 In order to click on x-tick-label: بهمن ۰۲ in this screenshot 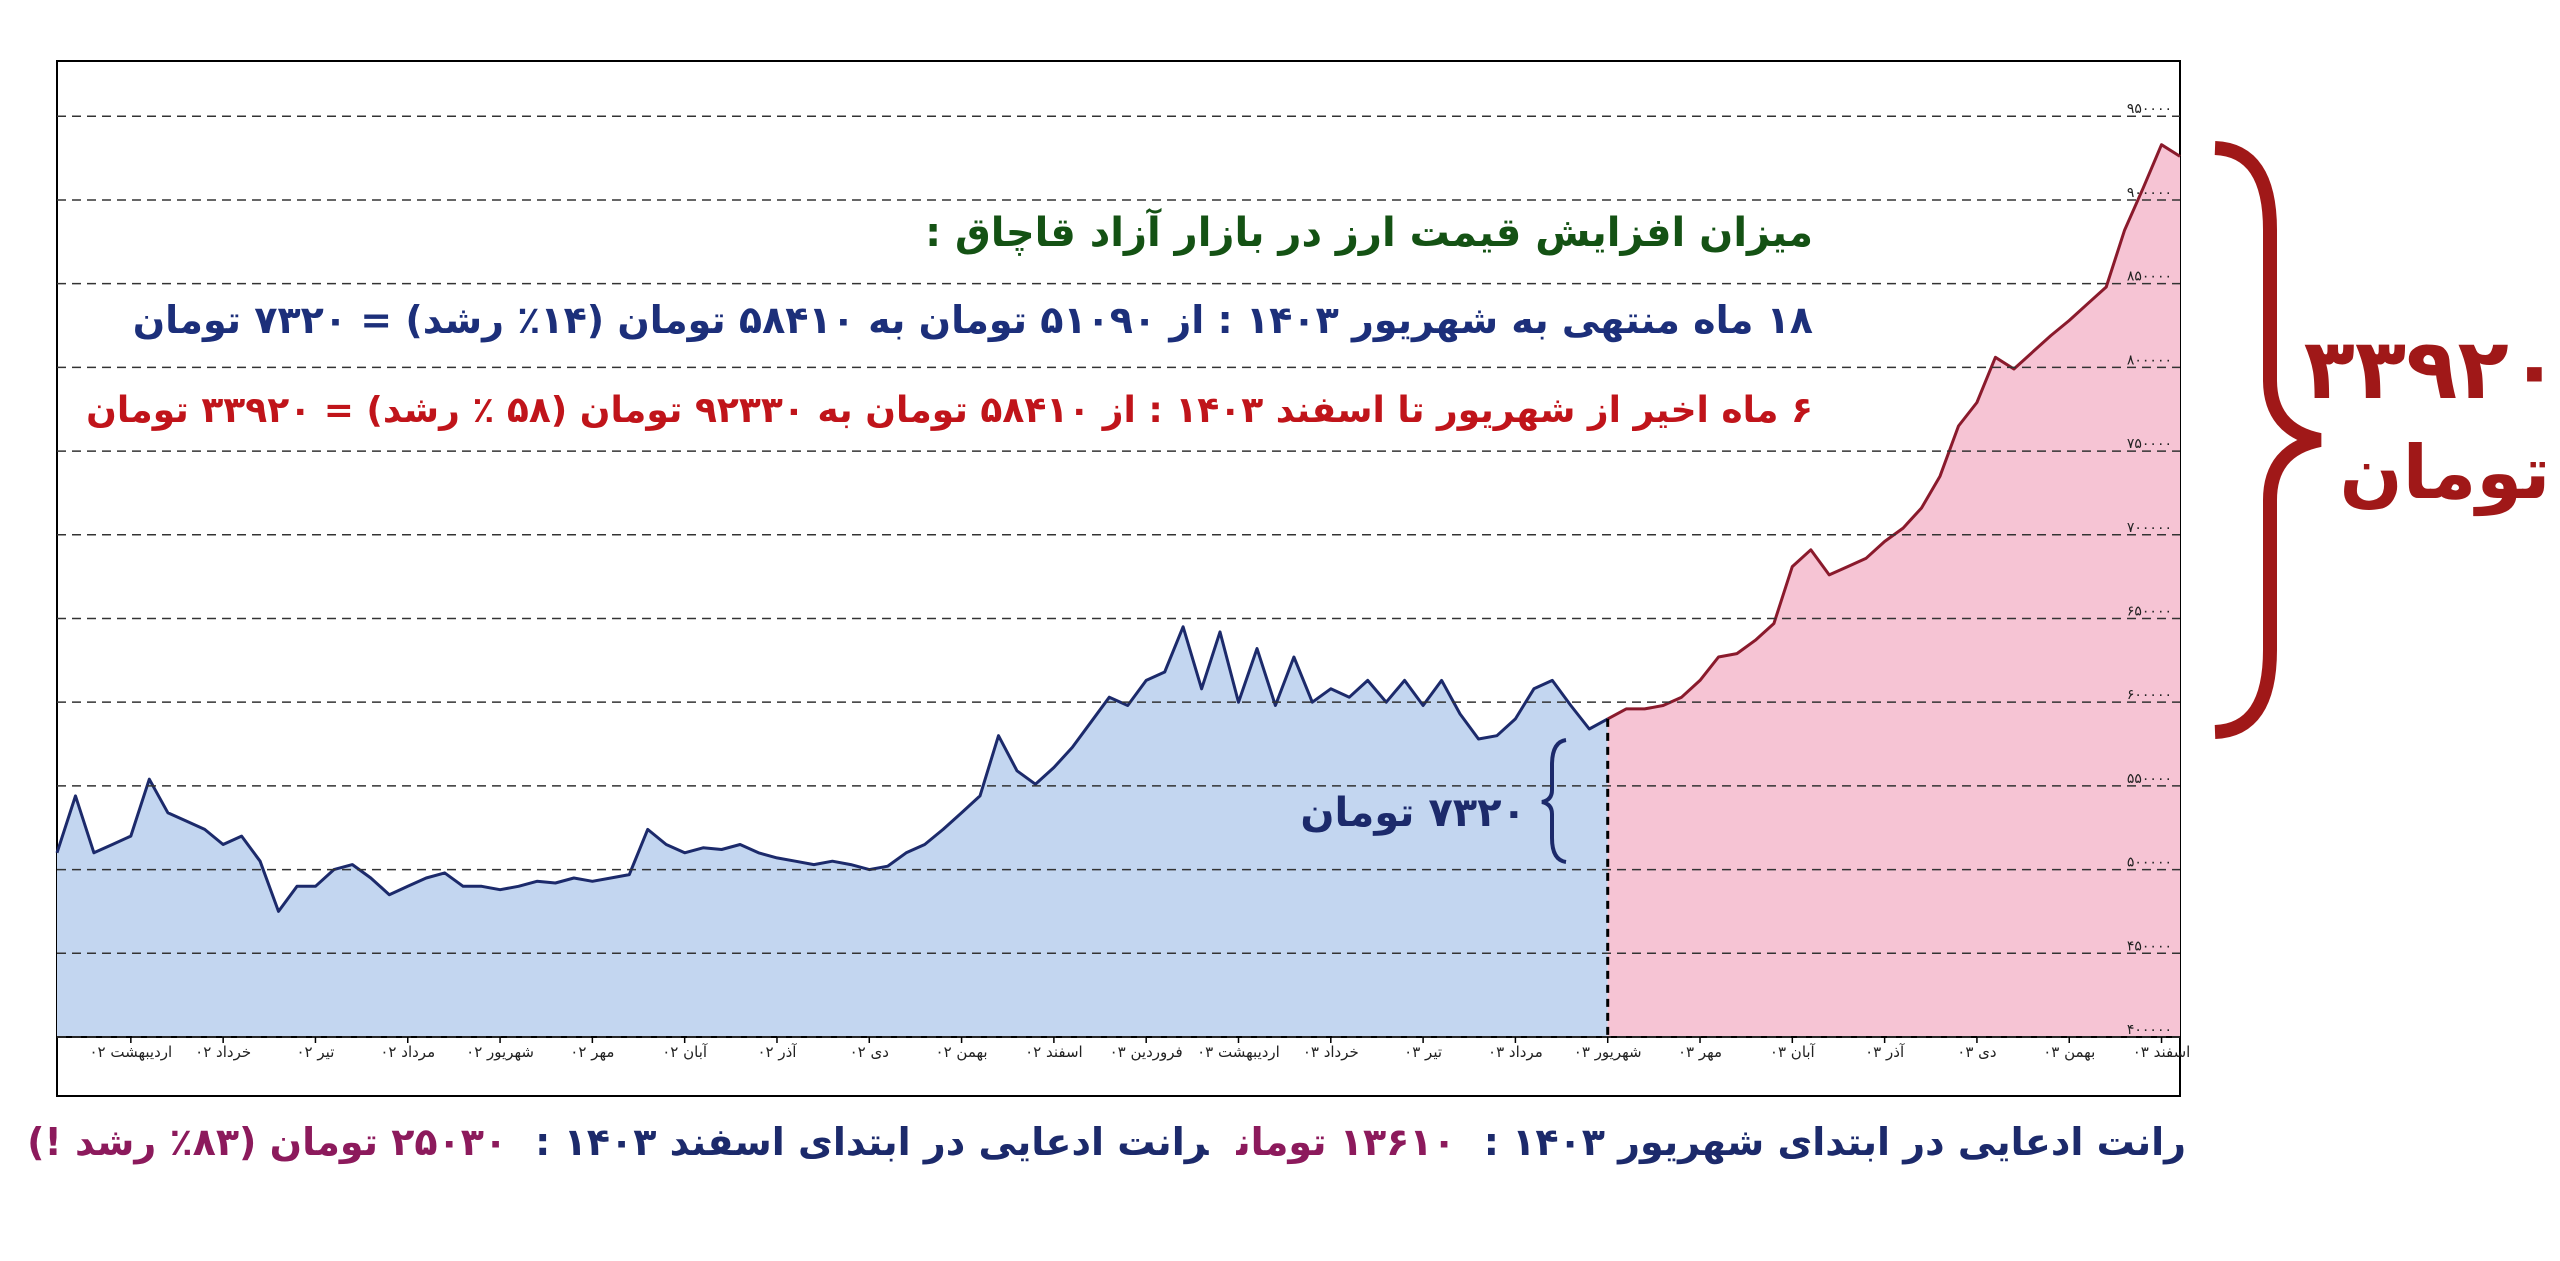, I will do `click(962, 1052)`.